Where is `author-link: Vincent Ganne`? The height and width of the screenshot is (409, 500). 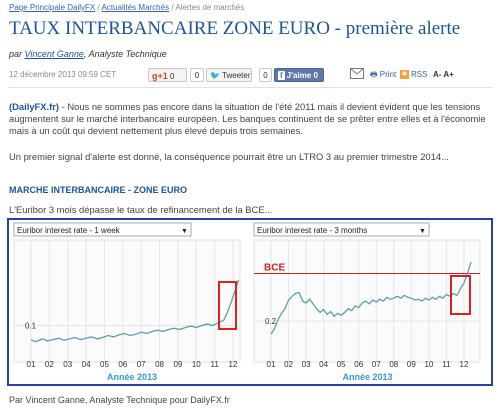 author-link: Vincent Ganne is located at coordinates (54, 54).